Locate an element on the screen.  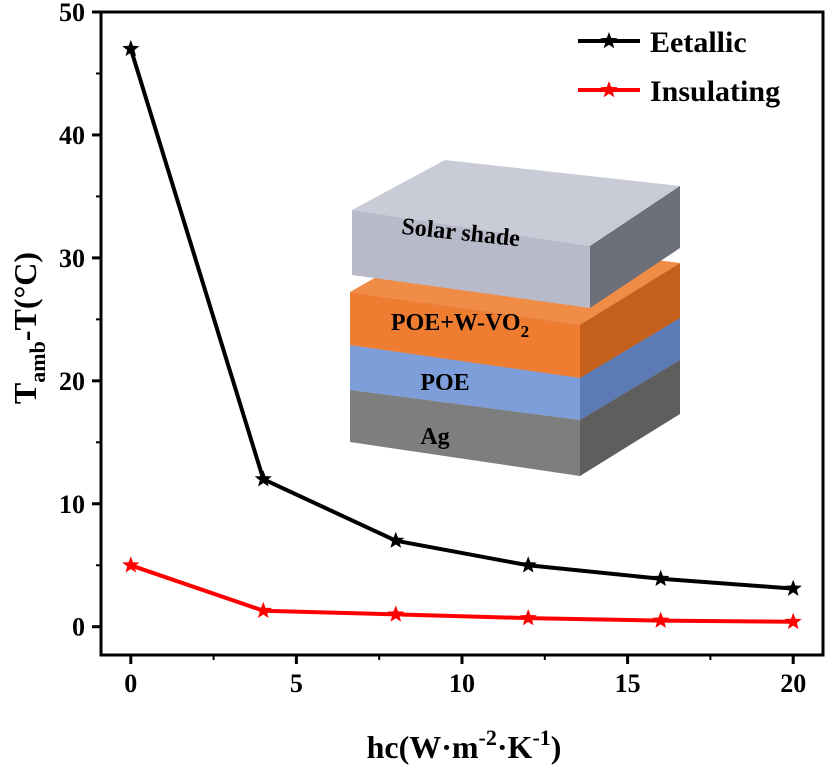
x-tick-label: 15 is located at coordinates (628, 683).